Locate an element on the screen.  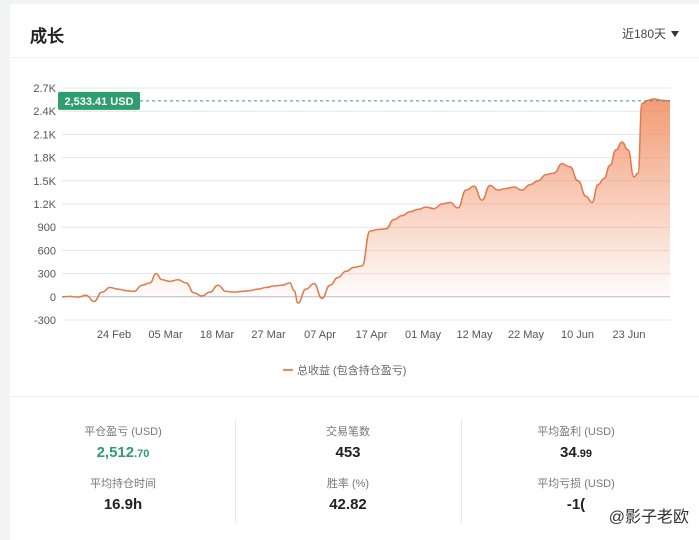
range-select-label: 近180天 is located at coordinates (643, 34).